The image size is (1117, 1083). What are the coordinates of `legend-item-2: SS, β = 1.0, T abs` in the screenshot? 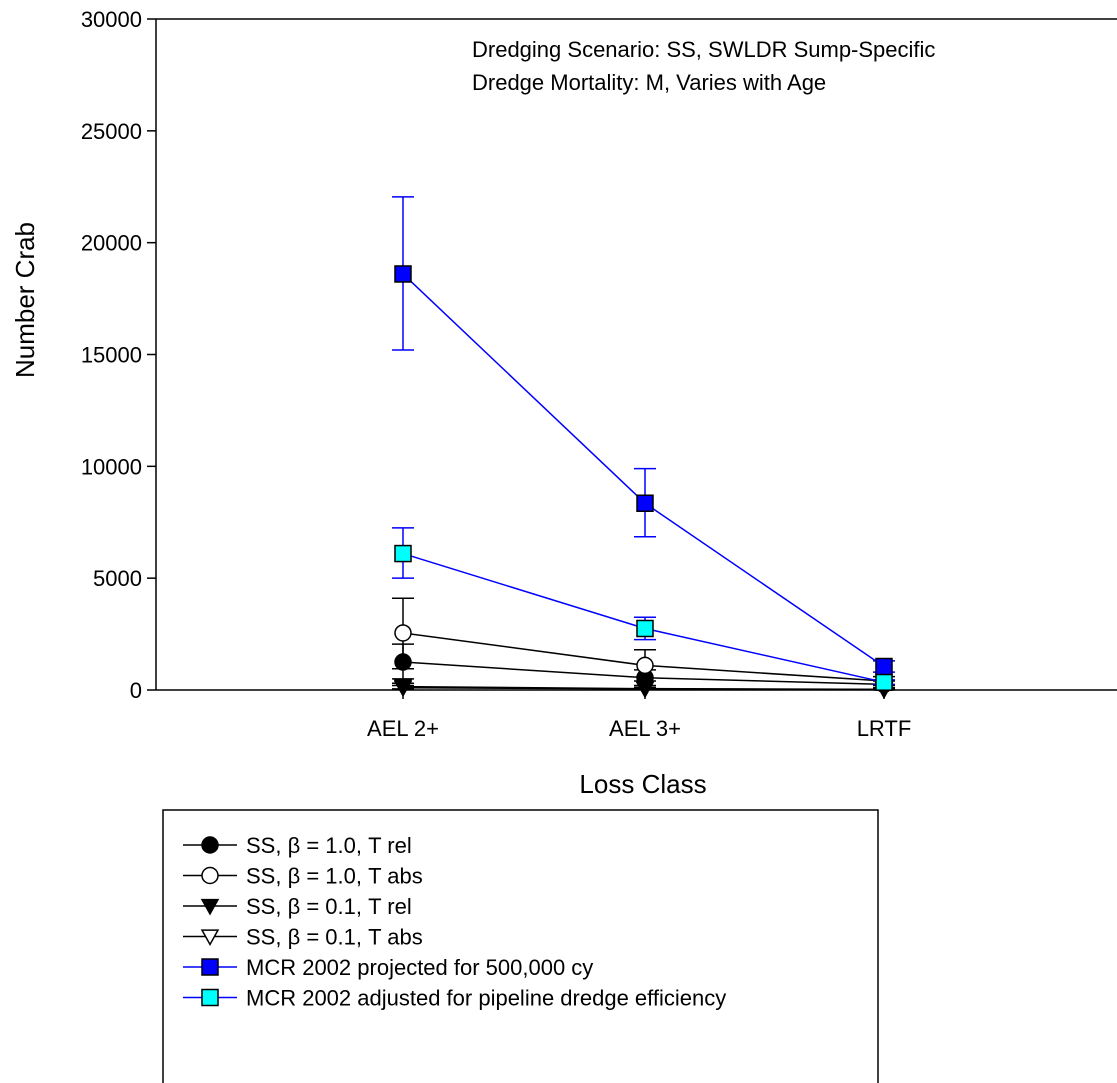 It's located at (303, 876).